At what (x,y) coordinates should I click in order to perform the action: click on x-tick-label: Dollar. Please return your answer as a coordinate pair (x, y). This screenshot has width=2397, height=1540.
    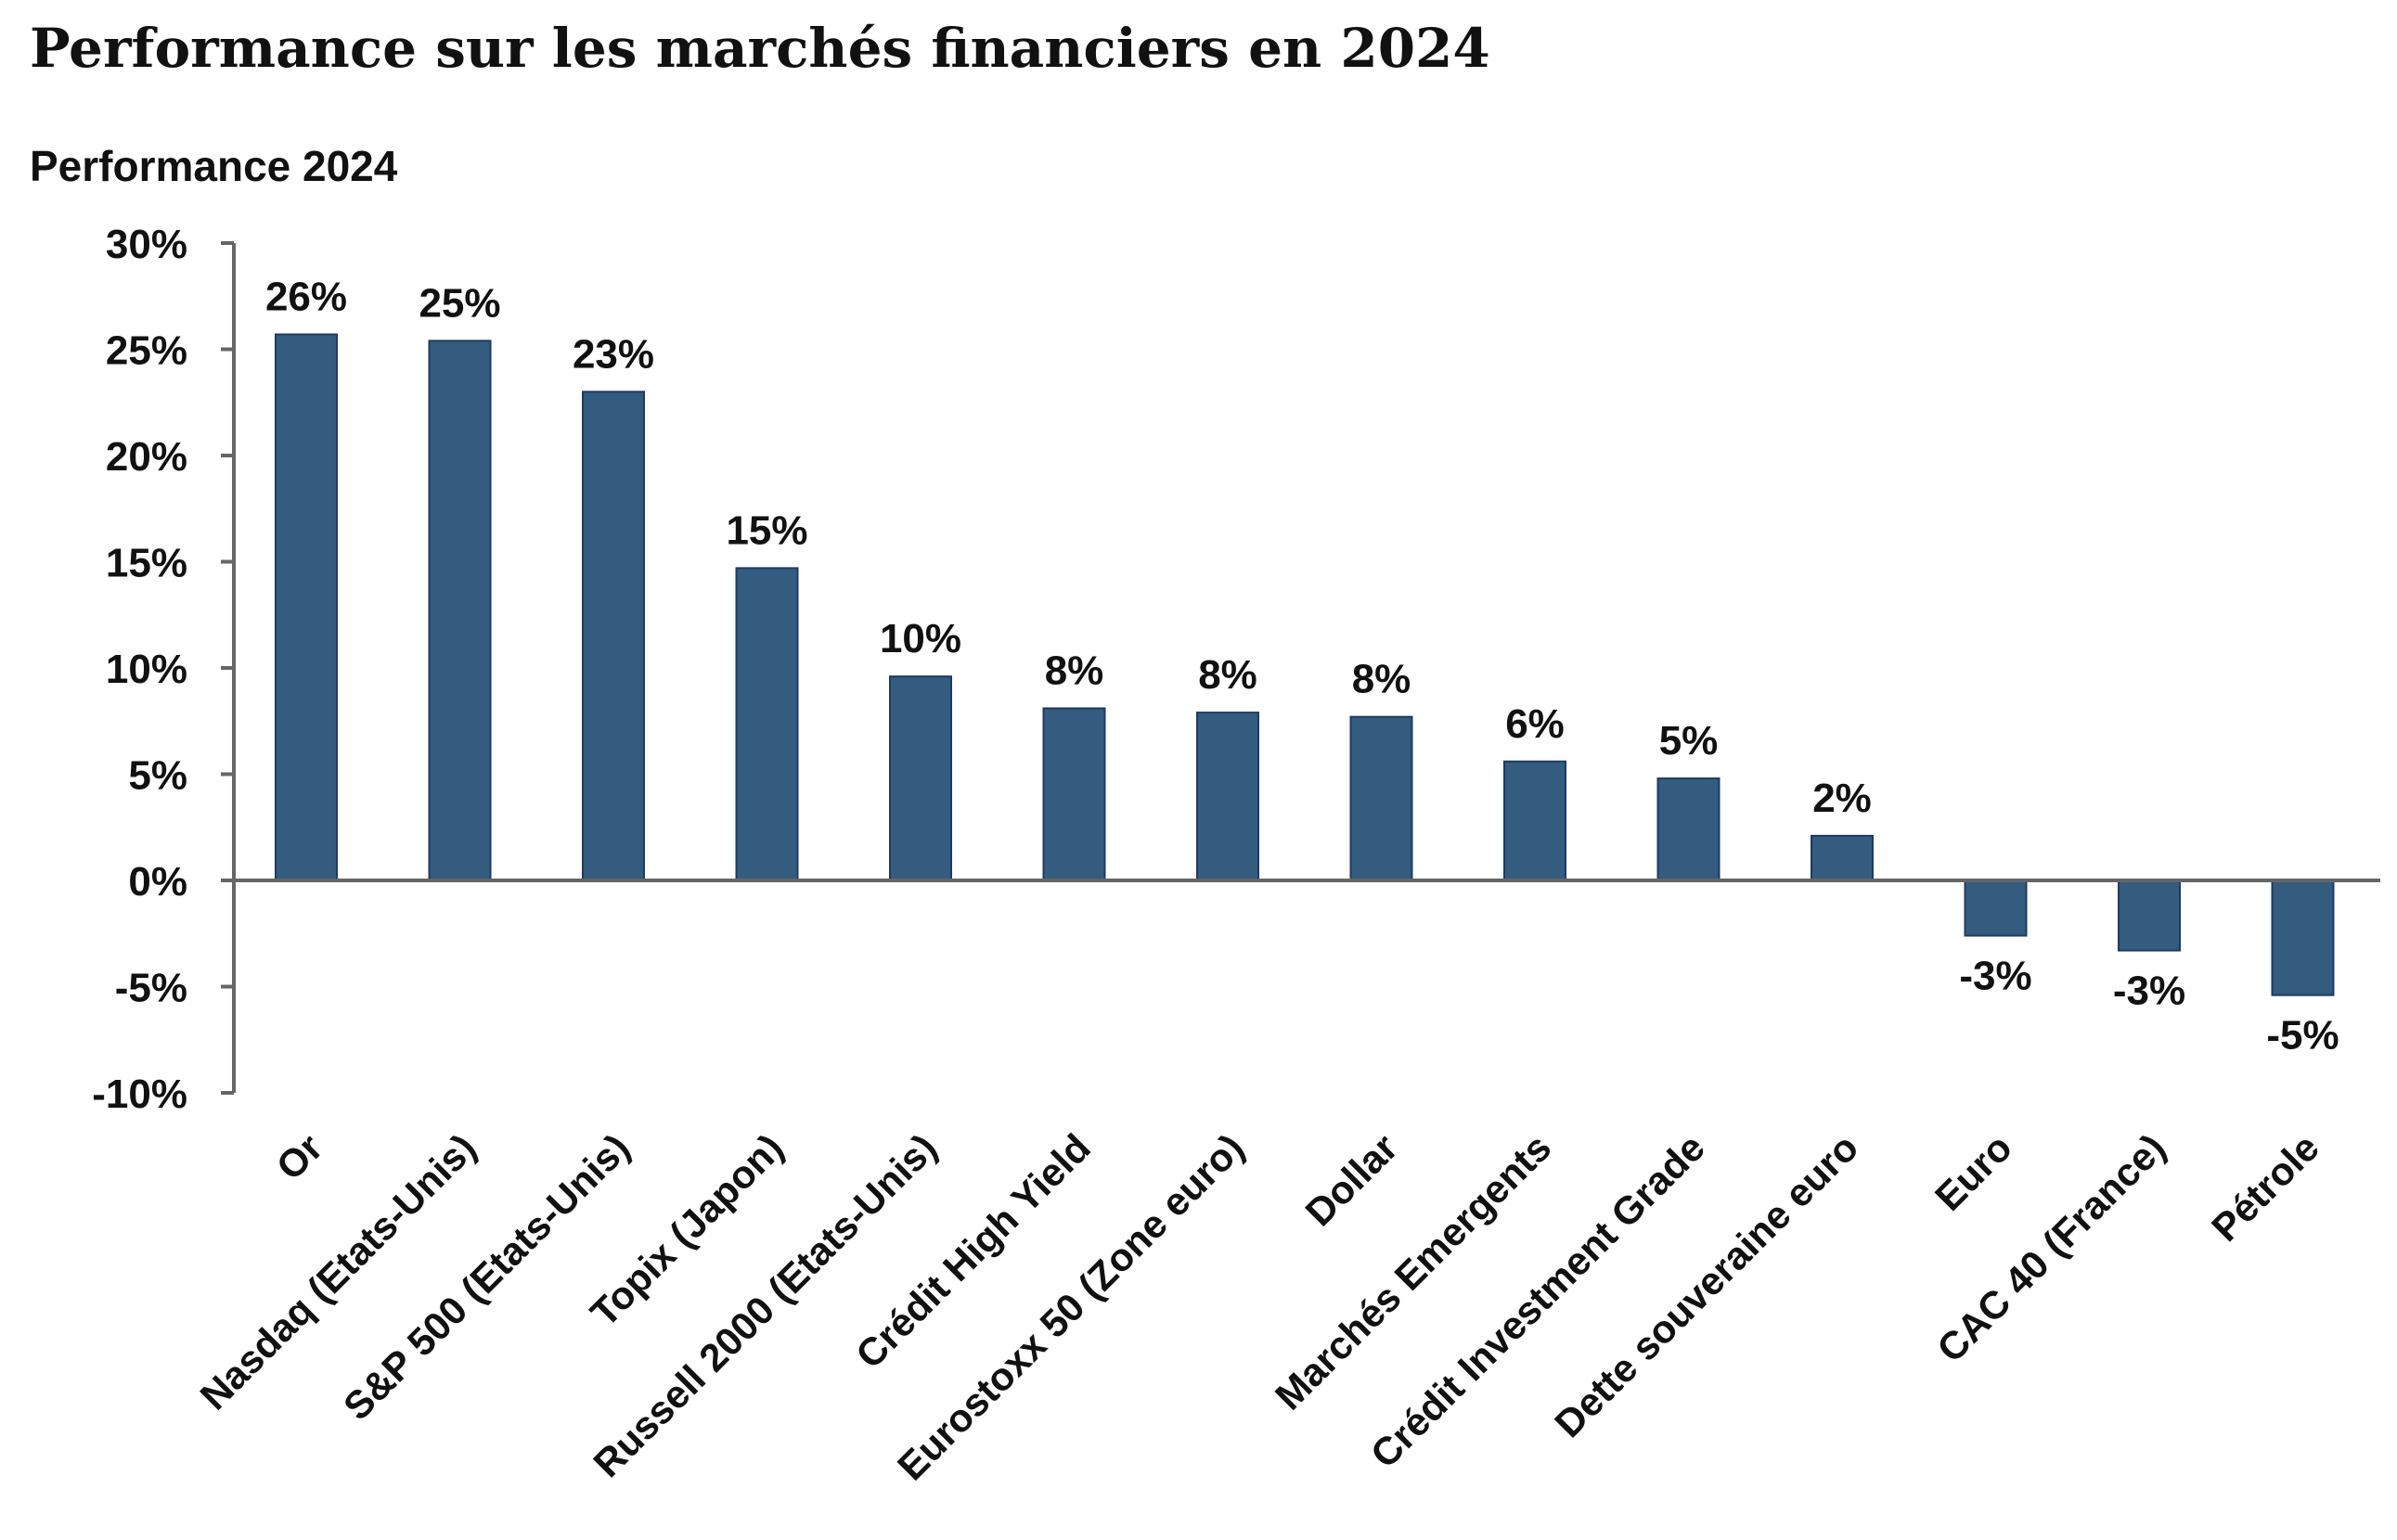
    Looking at the image, I should click on (1350, 1179).